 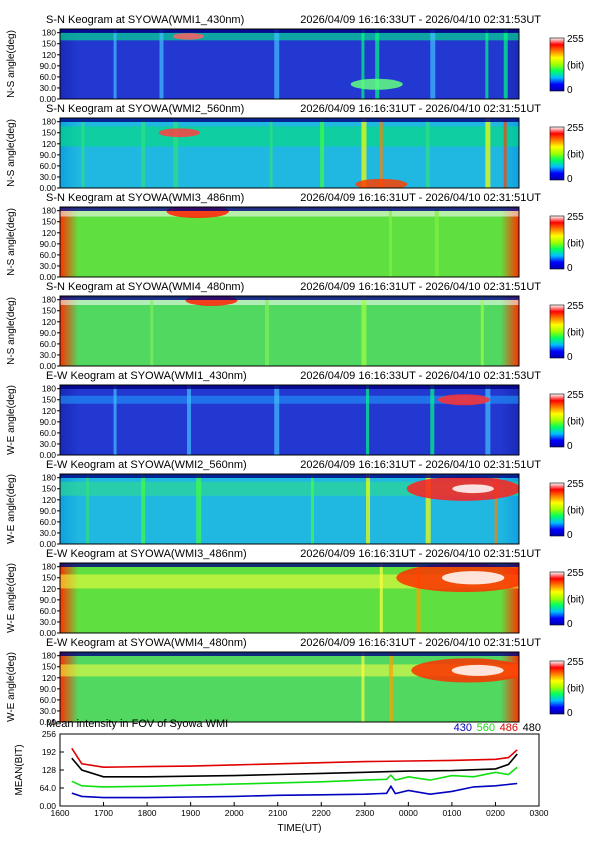 I want to click on line-chart-ytick-label: 64.0, so click(x=47, y=788).